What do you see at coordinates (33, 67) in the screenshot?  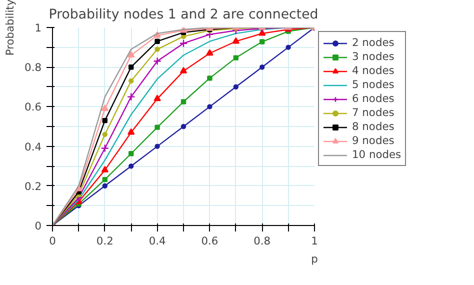 I see `y-tick-label: 0.8` at bounding box center [33, 67].